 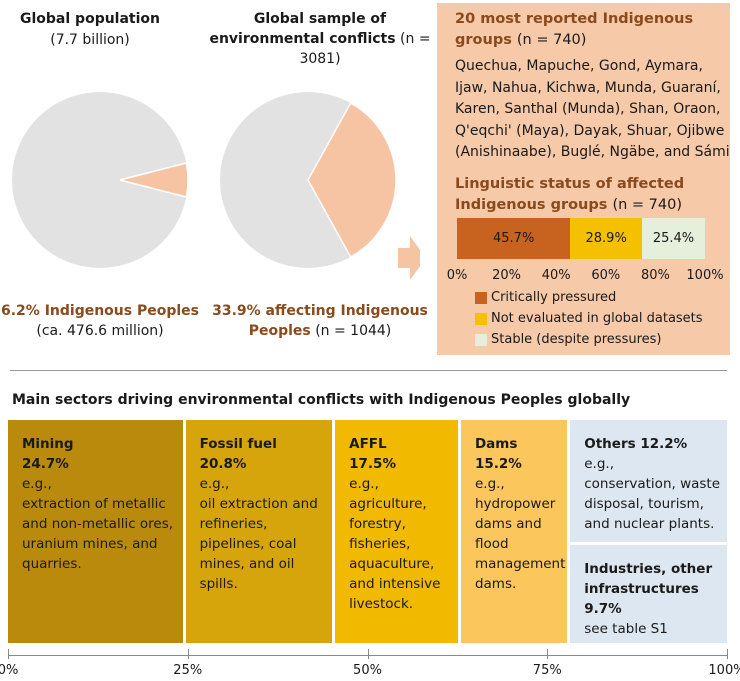 What do you see at coordinates (597, 318) in the screenshot?
I see `legend-label: Not evaluated in global datasets` at bounding box center [597, 318].